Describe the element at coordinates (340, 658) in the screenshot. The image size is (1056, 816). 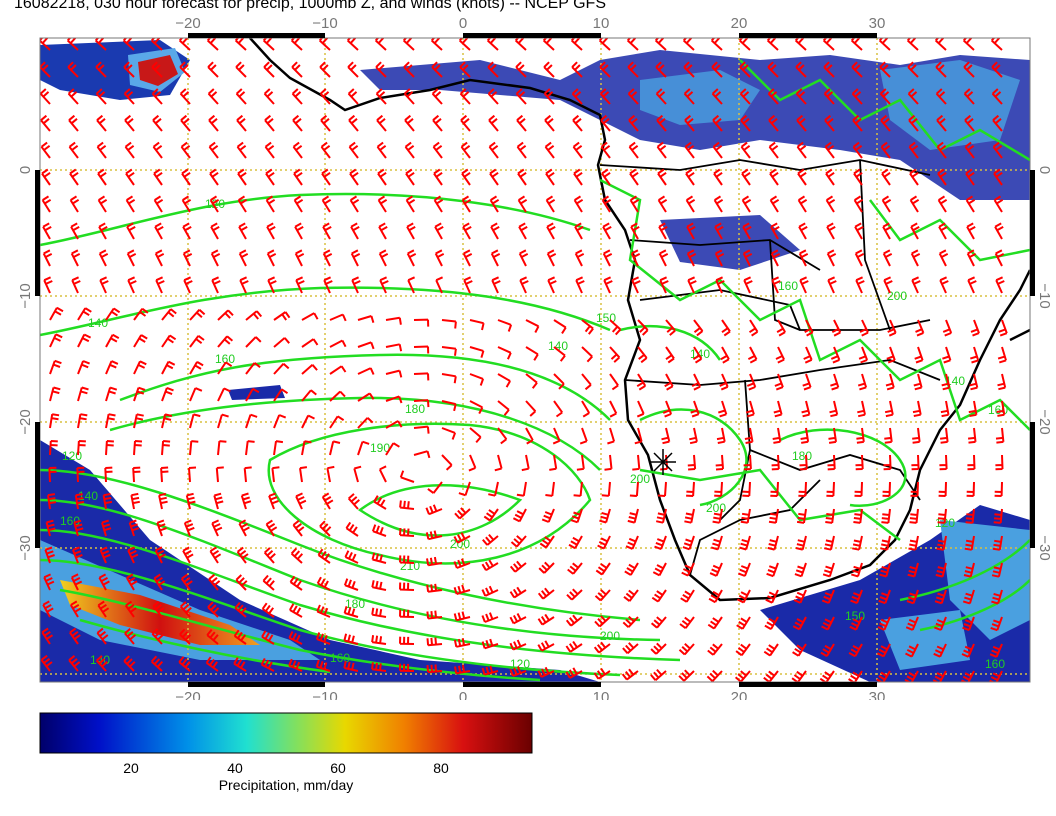
I see `contour-label: 160` at that location.